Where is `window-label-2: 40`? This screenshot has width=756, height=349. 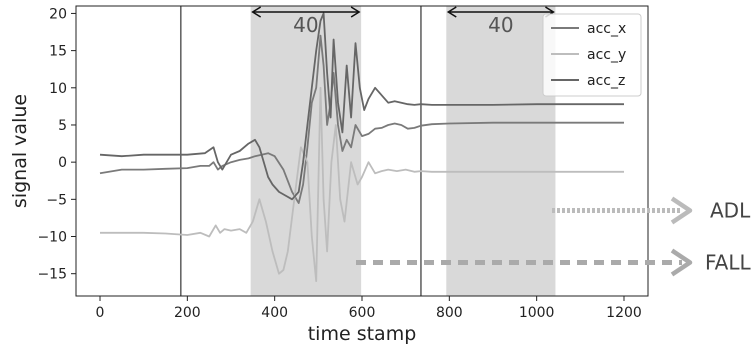 window-label-2: 40 is located at coordinates (500, 25).